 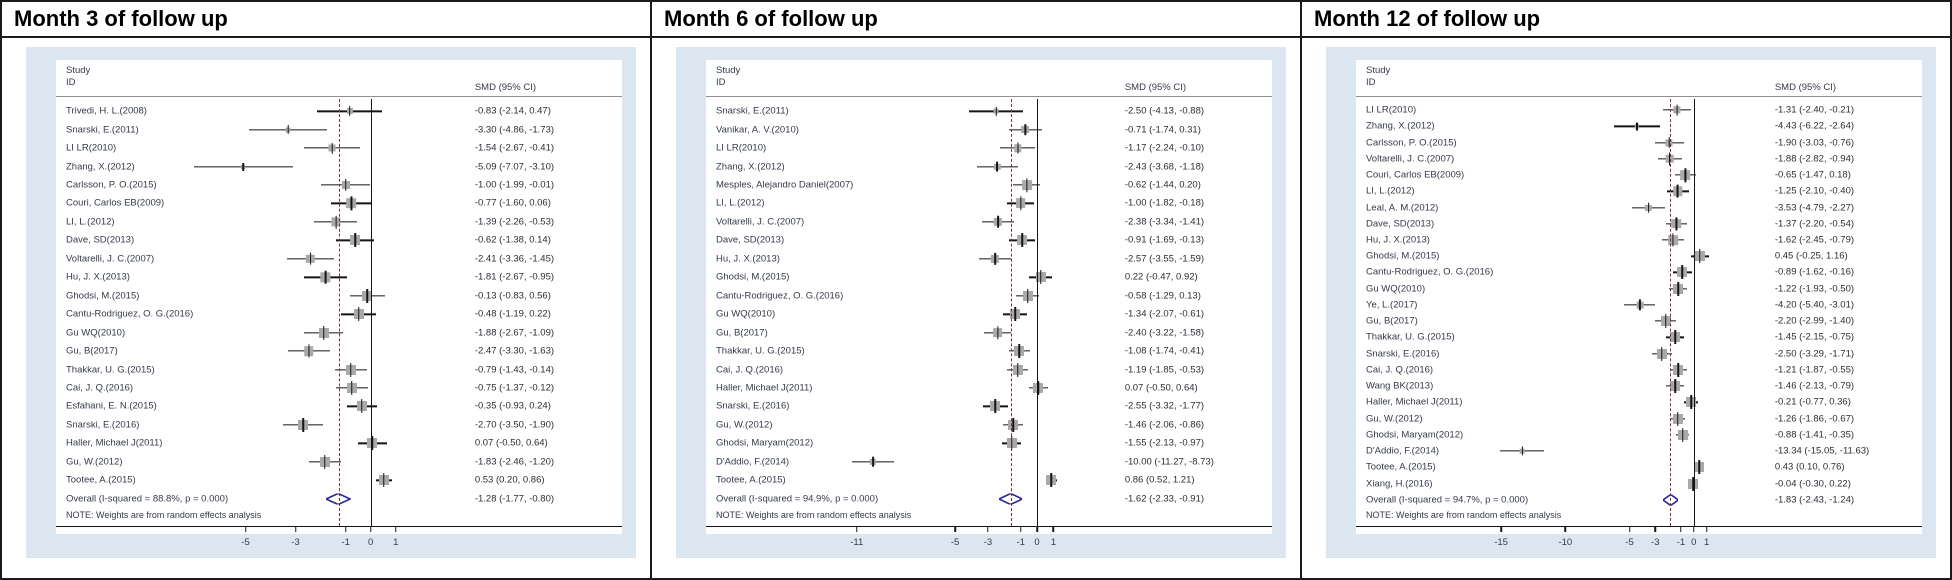 I want to click on study-id-label: Snarski, E.(2016), so click(x=753, y=406).